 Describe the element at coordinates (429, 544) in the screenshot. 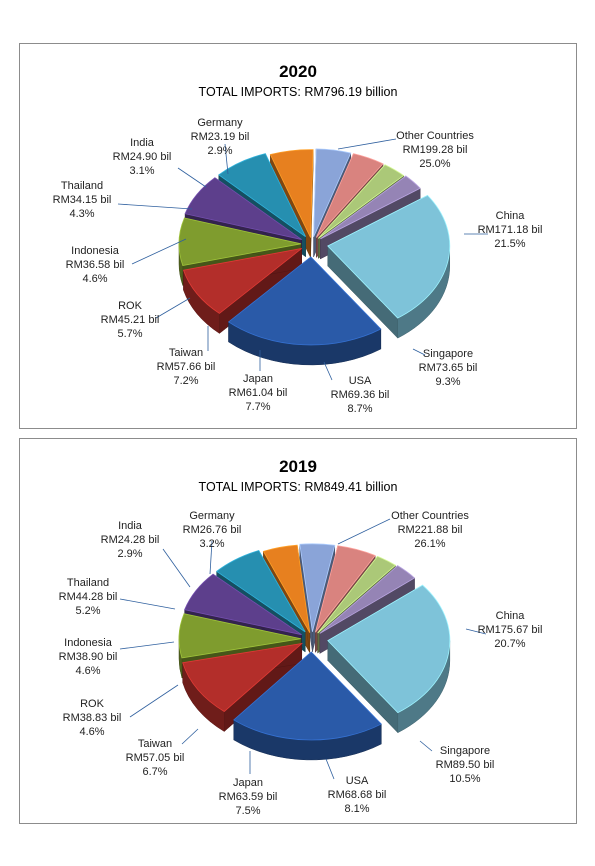

I see `slice-percent-label: 26.1%` at that location.